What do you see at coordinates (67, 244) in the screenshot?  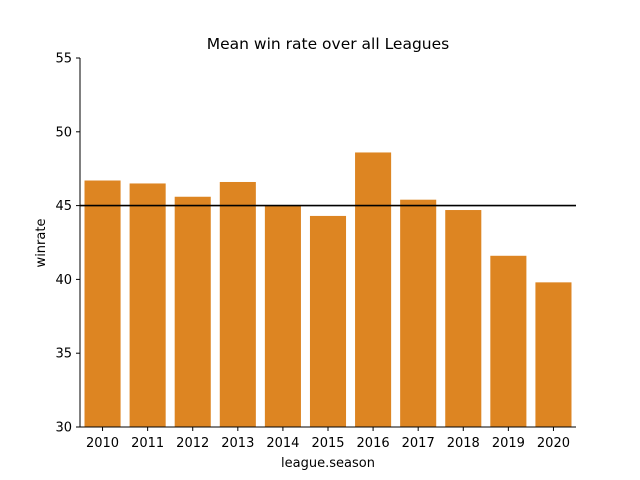 I see `y-ticks-group: 30 35 40 45 50 55` at bounding box center [67, 244].